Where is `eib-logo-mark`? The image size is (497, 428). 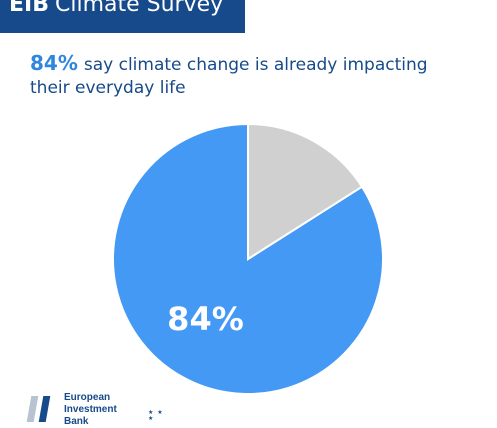
eib-logo-mark is located at coordinates (41, 409).